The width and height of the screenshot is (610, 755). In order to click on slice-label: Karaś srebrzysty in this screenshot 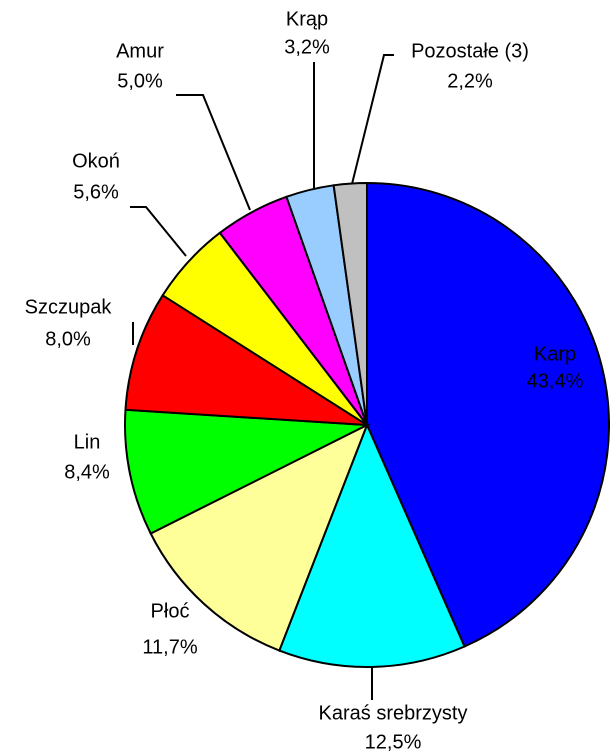, I will do `click(393, 713)`.